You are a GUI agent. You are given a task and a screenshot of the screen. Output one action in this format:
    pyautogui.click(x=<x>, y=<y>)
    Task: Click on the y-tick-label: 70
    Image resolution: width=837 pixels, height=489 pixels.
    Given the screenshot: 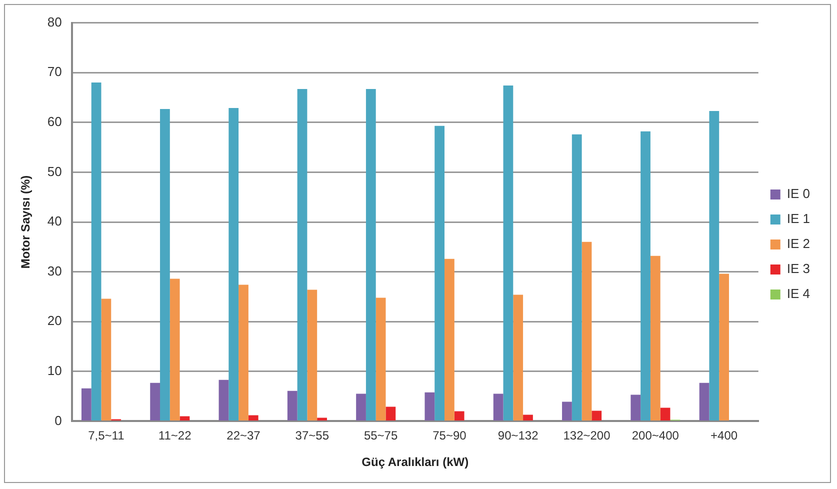 What is the action you would take?
    pyautogui.click(x=54, y=72)
    